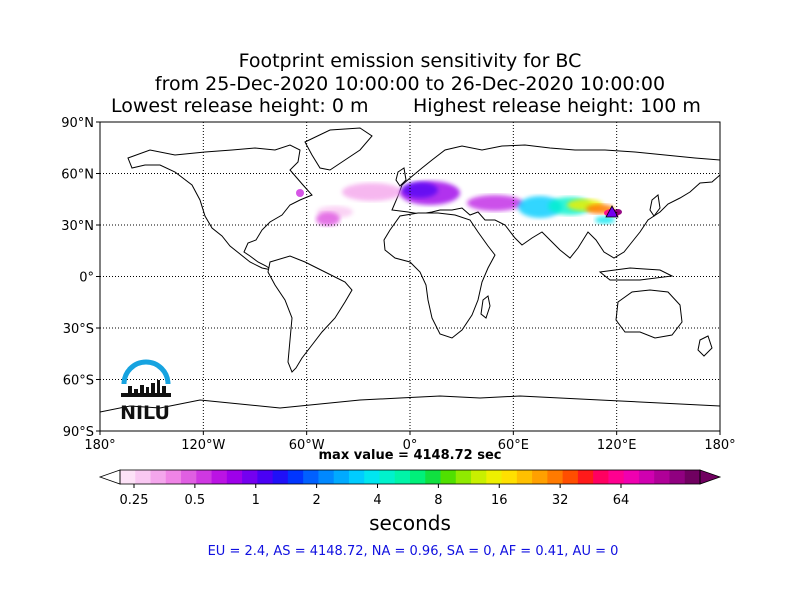 This screenshot has width=800, height=600. I want to click on longitude-ticks: 180° 120°W 60°W 0° 60°E 120°E 180°, so click(410, 442).